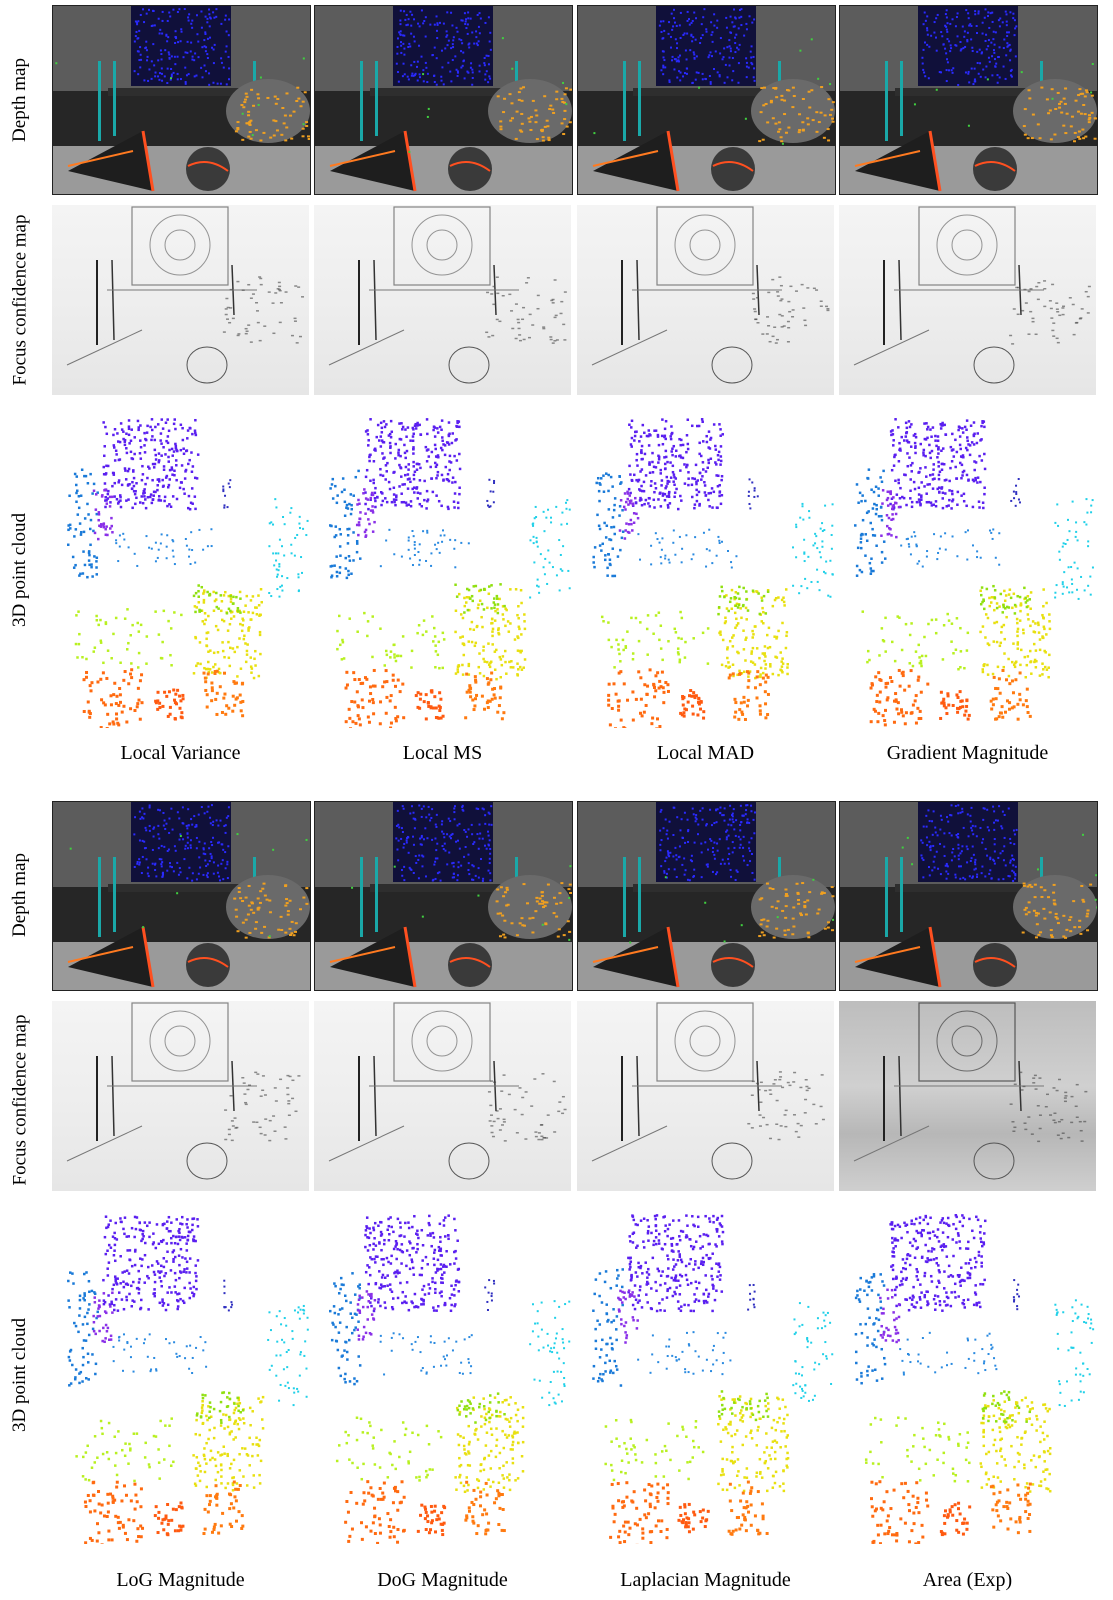 This screenshot has height=1600, width=1113. I want to click on point-cloud-laplacian-magnitude, so click(705, 1379).